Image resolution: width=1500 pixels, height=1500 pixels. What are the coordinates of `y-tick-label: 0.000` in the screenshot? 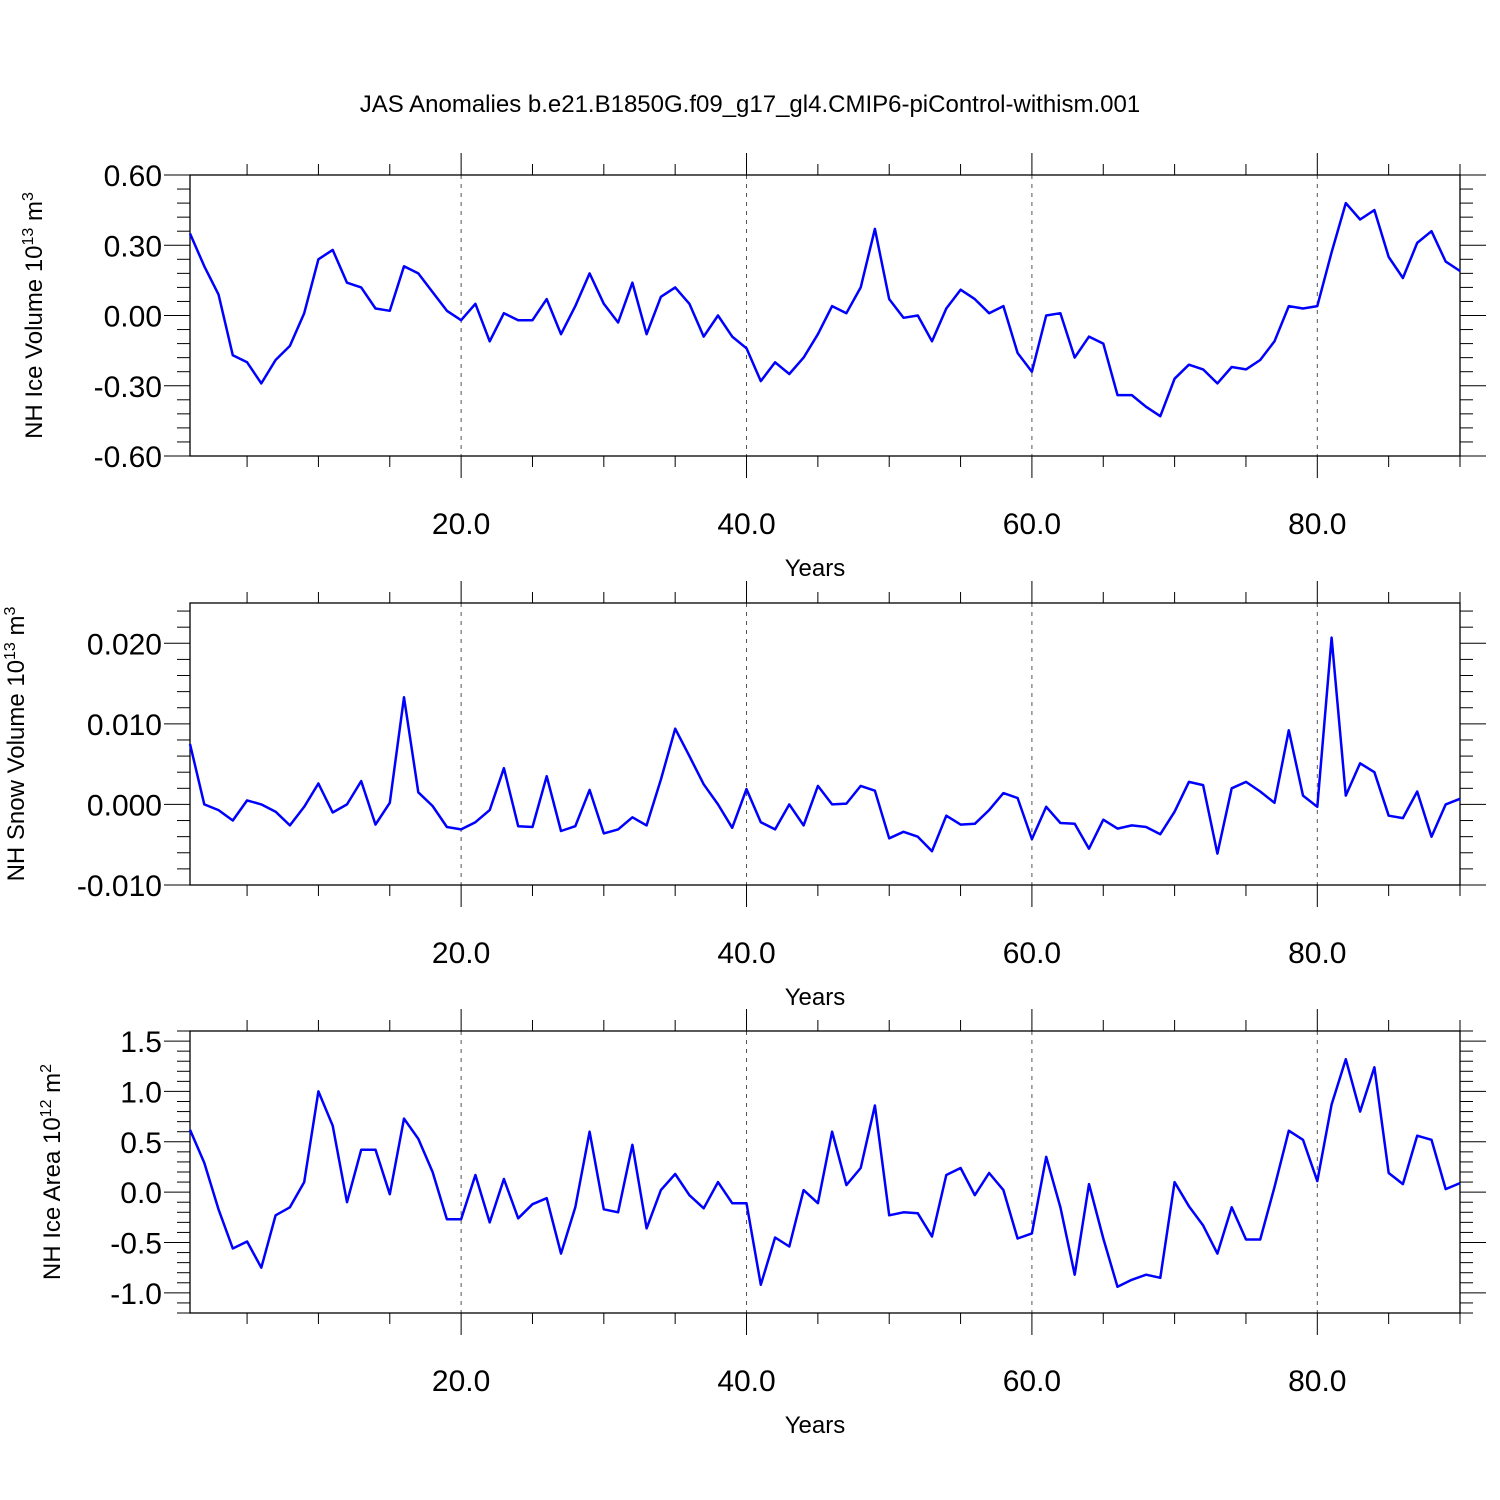 It's located at (124, 805).